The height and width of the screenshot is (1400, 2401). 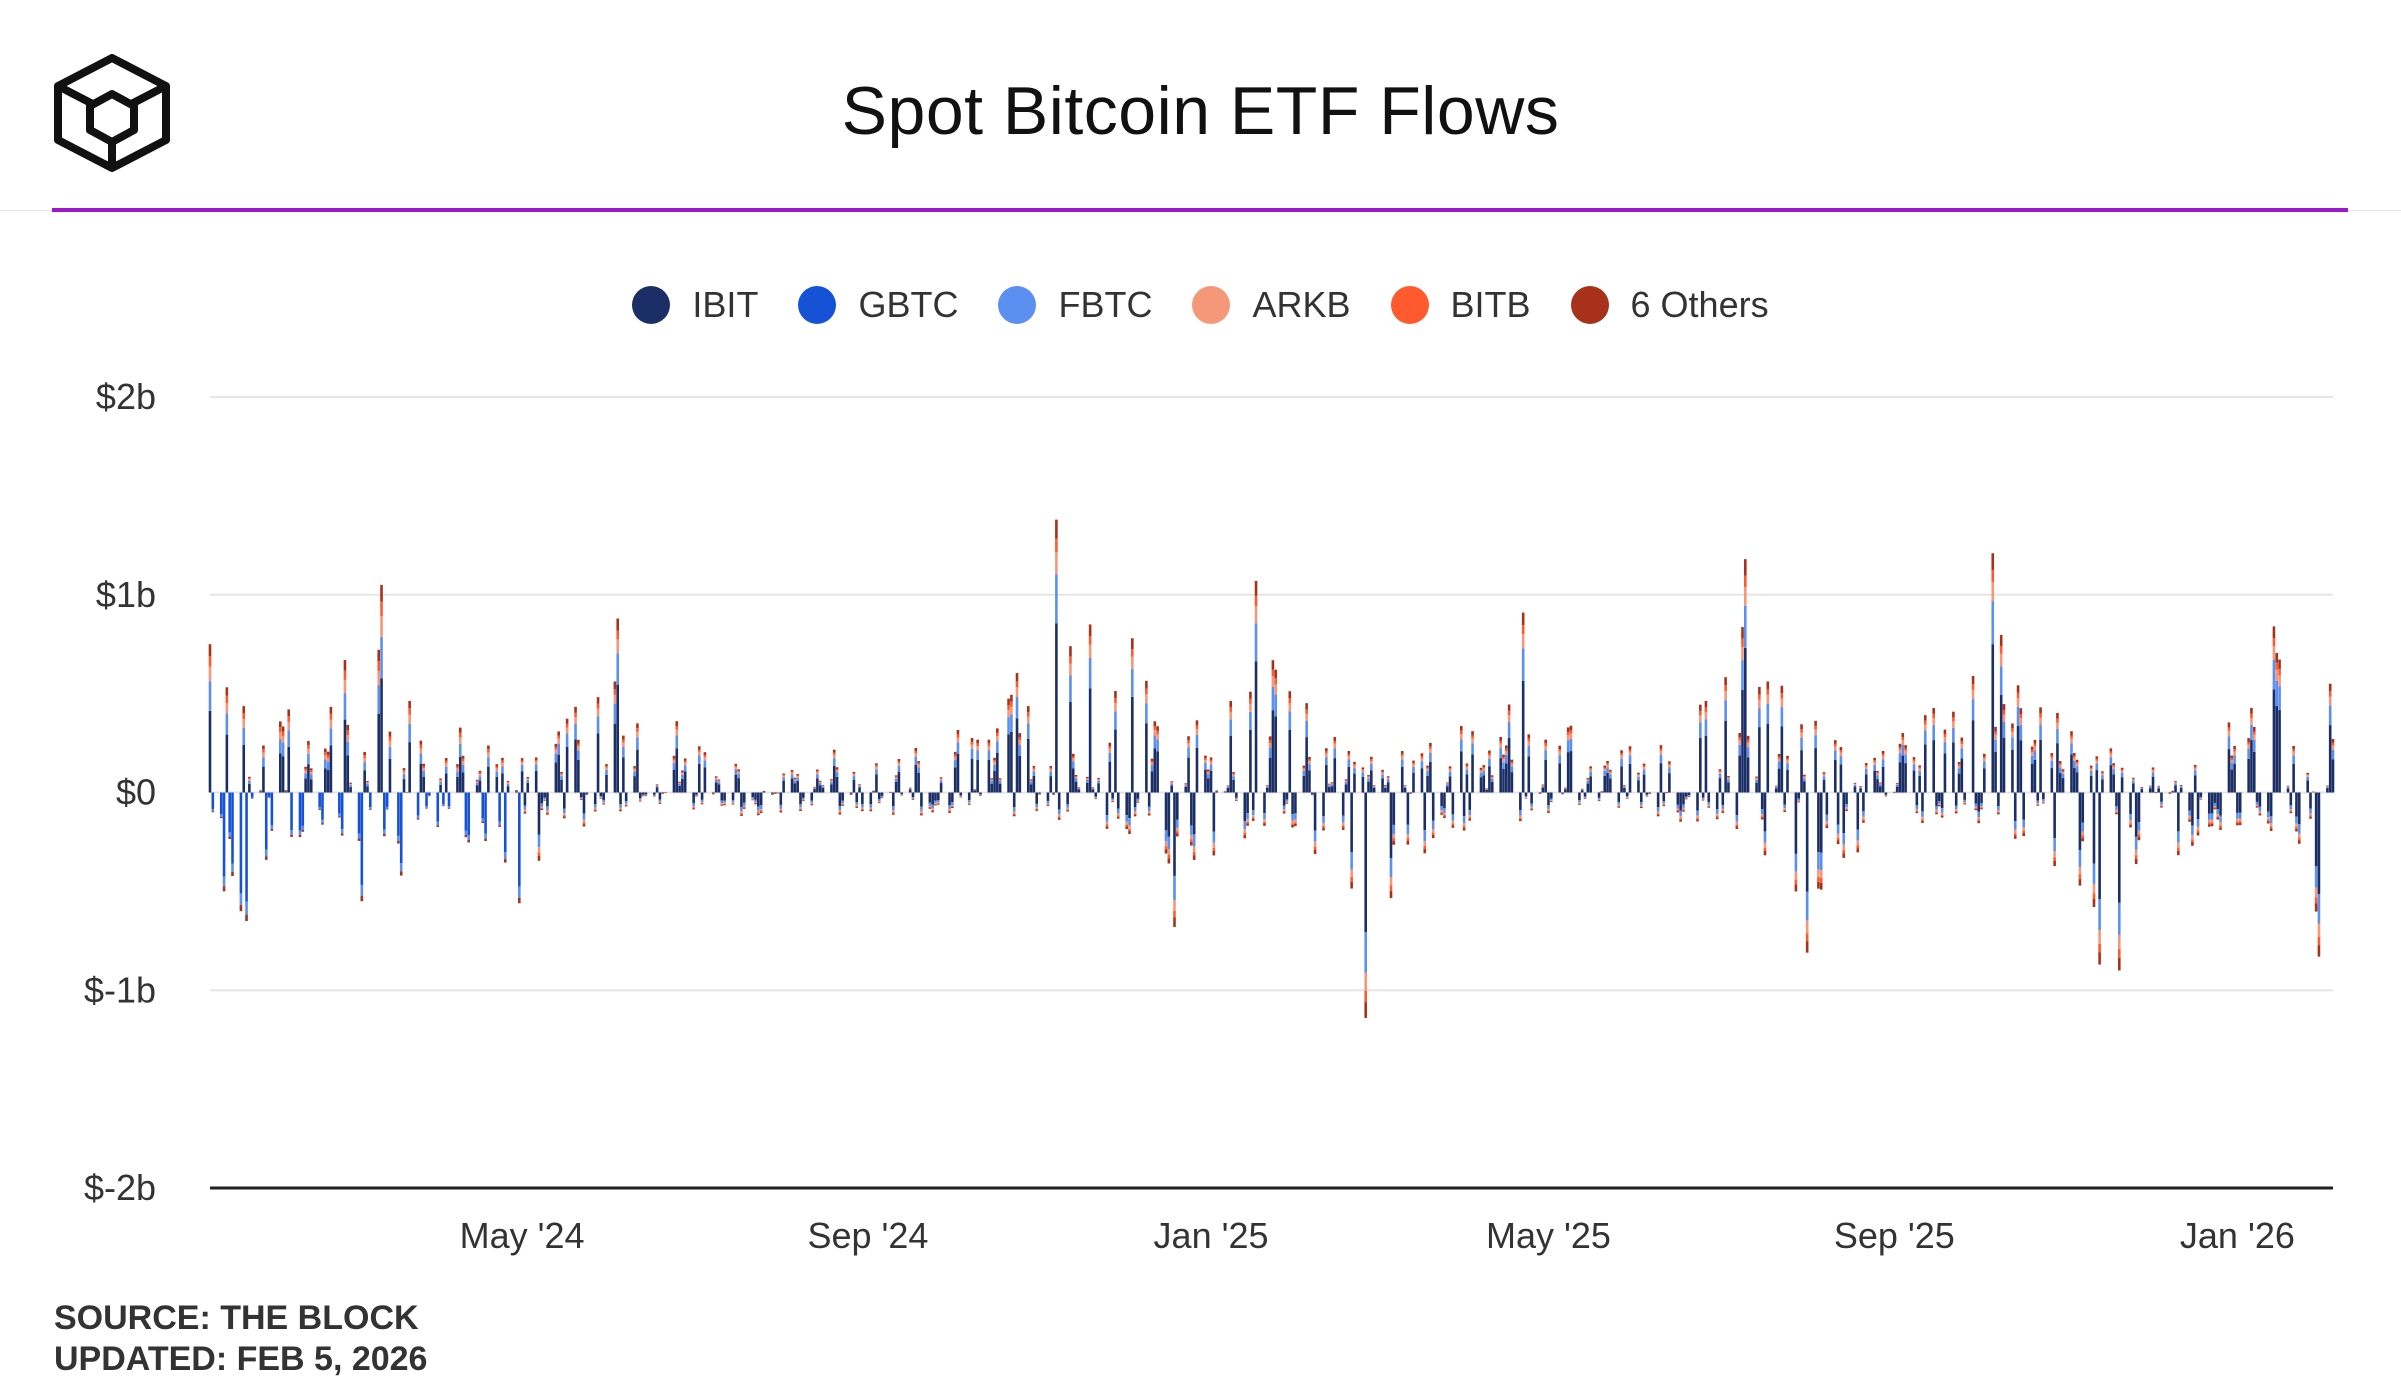 What do you see at coordinates (224, 834) in the screenshot?
I see `bar-segment-gbtc` at bounding box center [224, 834].